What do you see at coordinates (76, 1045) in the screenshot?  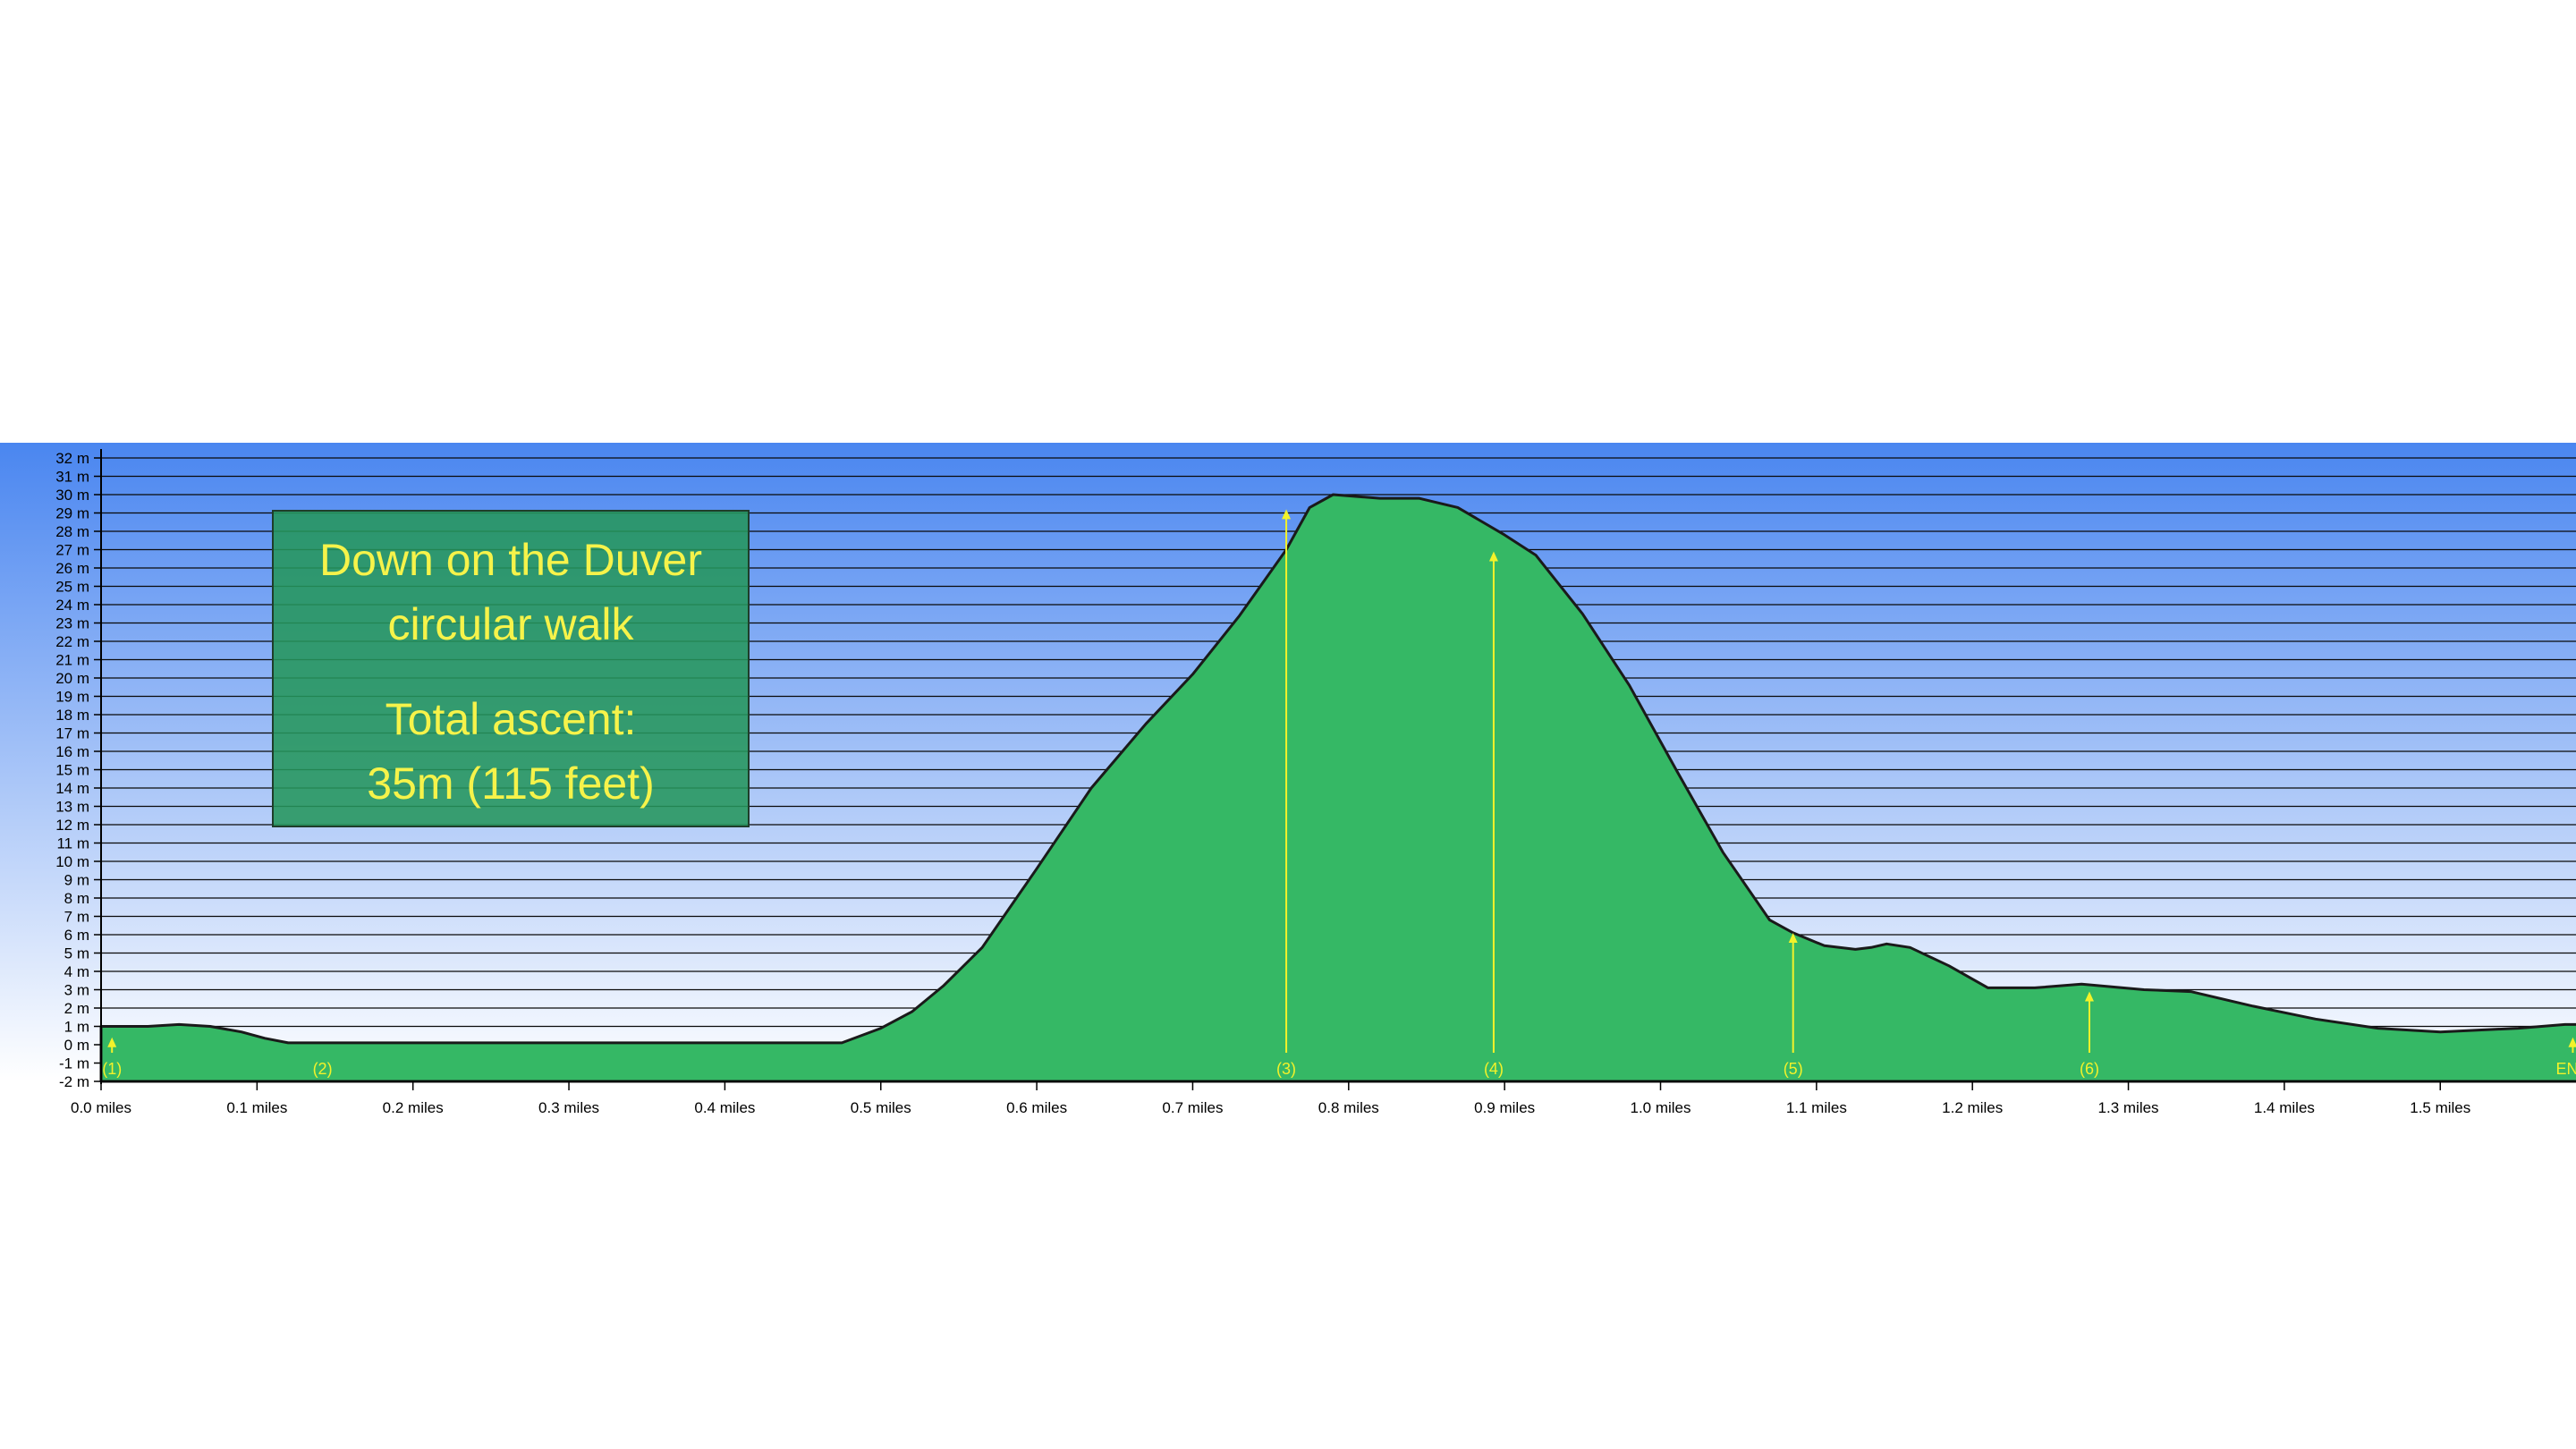 I see `y-tick-label: 0 m` at bounding box center [76, 1045].